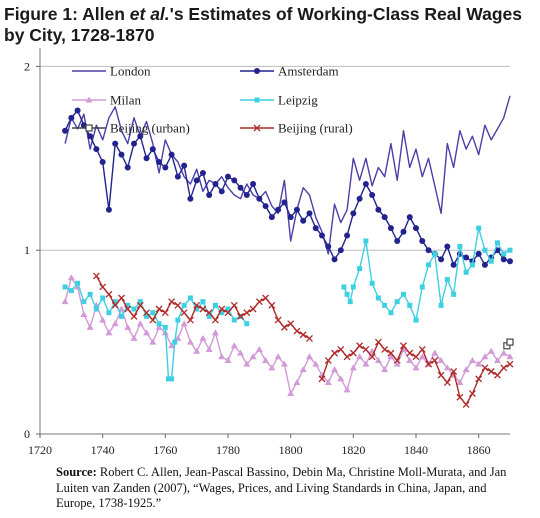  Describe the element at coordinates (149, 14) in the screenshot. I see `figure-title-italic: et al.` at that location.